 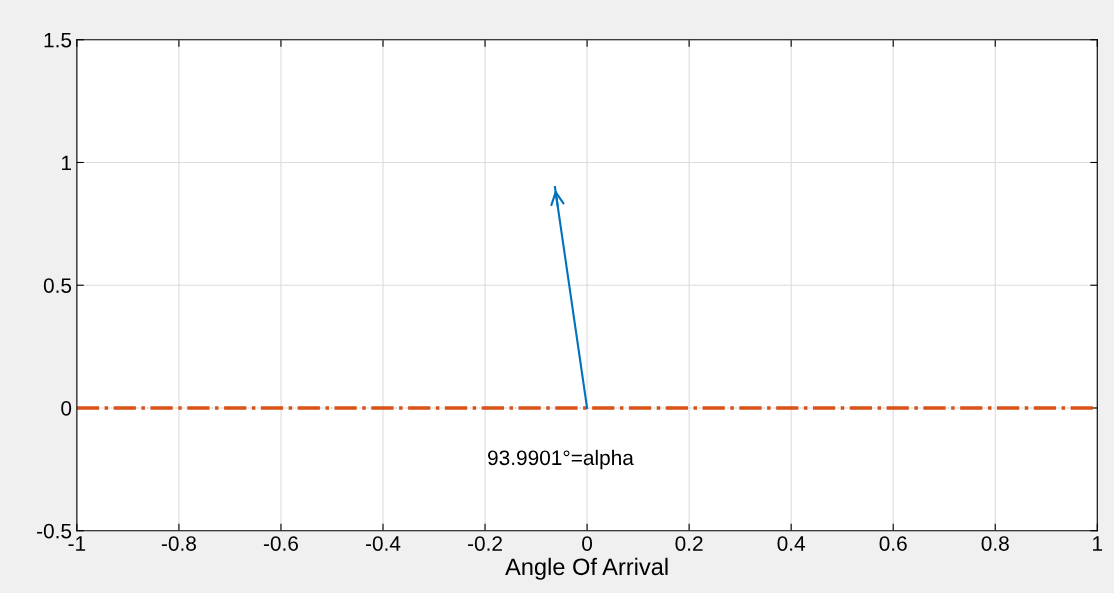 What do you see at coordinates (280, 543) in the screenshot?
I see `x-tick-label: -0.6` at bounding box center [280, 543].